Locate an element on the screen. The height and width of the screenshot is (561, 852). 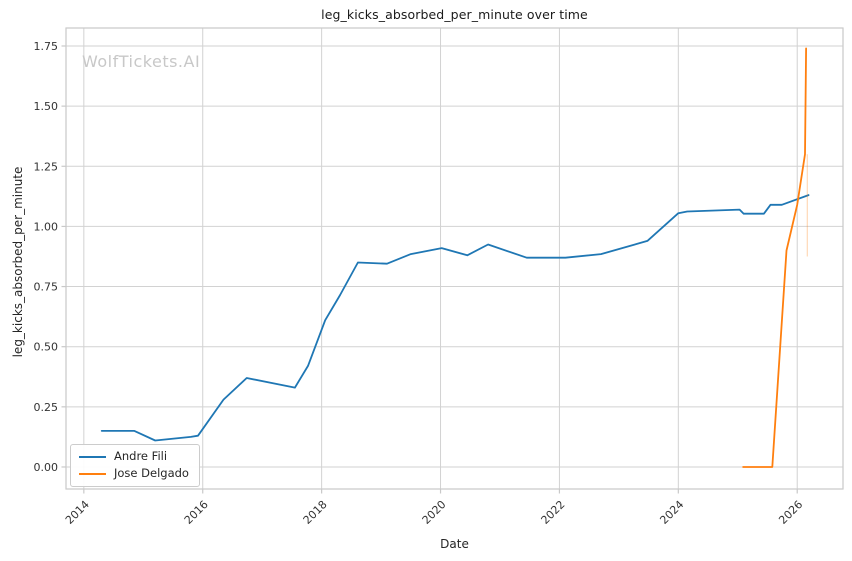
legend-label: Jose Delgado is located at coordinates (151, 473).